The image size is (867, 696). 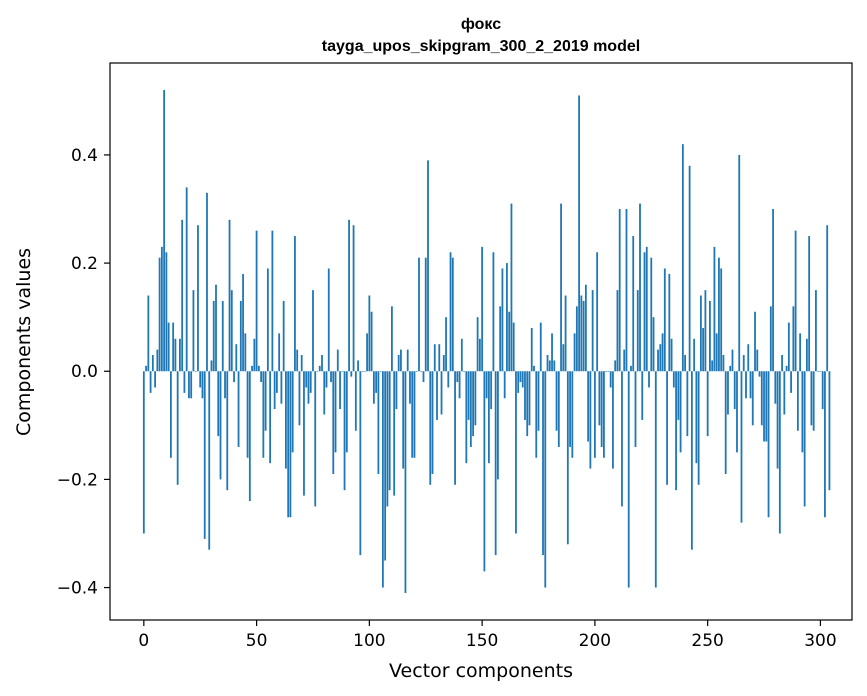 I want to click on x-tick-label: 250, so click(x=707, y=641).